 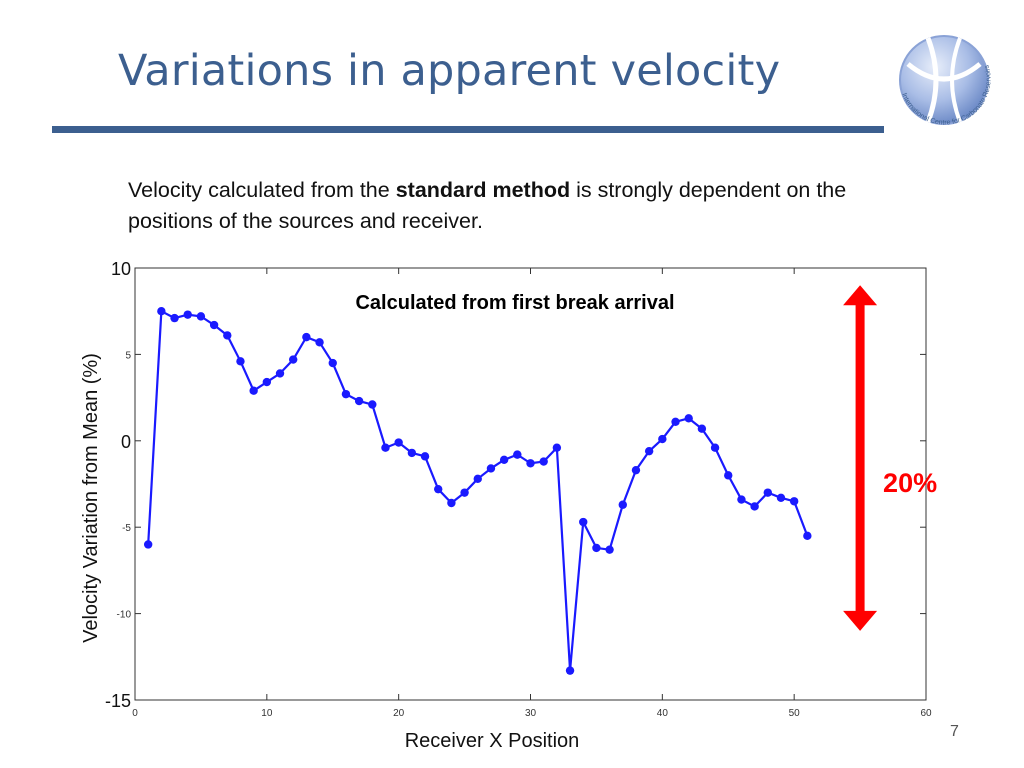 What do you see at coordinates (514, 303) in the screenshot?
I see `chart-title: Calculated from first break arrival` at bounding box center [514, 303].